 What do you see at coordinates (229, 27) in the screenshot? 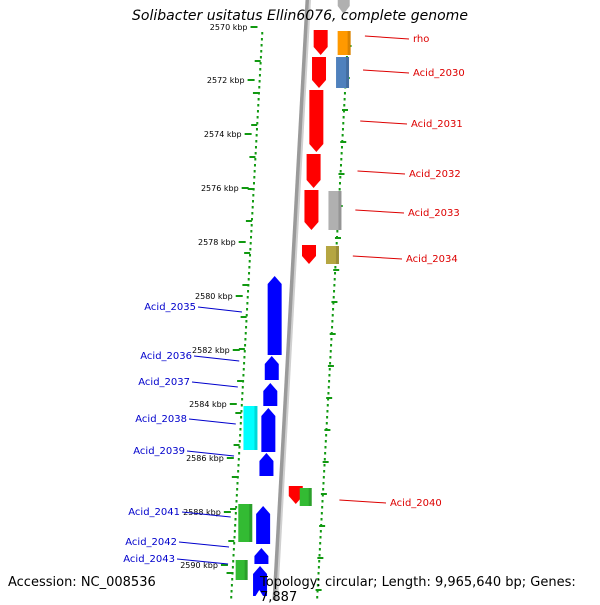
I see `kbp-tick-label: 2570 kbp` at bounding box center [229, 27].